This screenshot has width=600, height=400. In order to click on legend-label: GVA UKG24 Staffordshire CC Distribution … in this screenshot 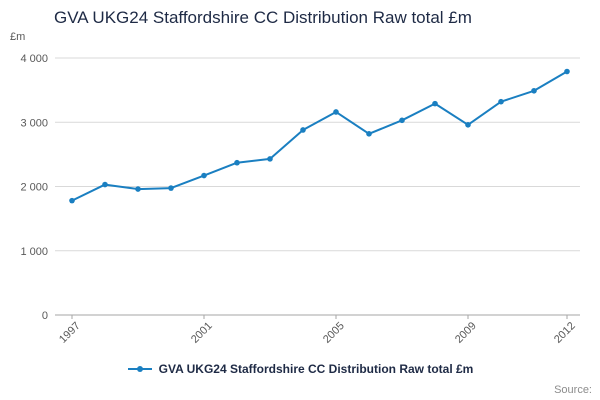, I will do `click(316, 369)`.